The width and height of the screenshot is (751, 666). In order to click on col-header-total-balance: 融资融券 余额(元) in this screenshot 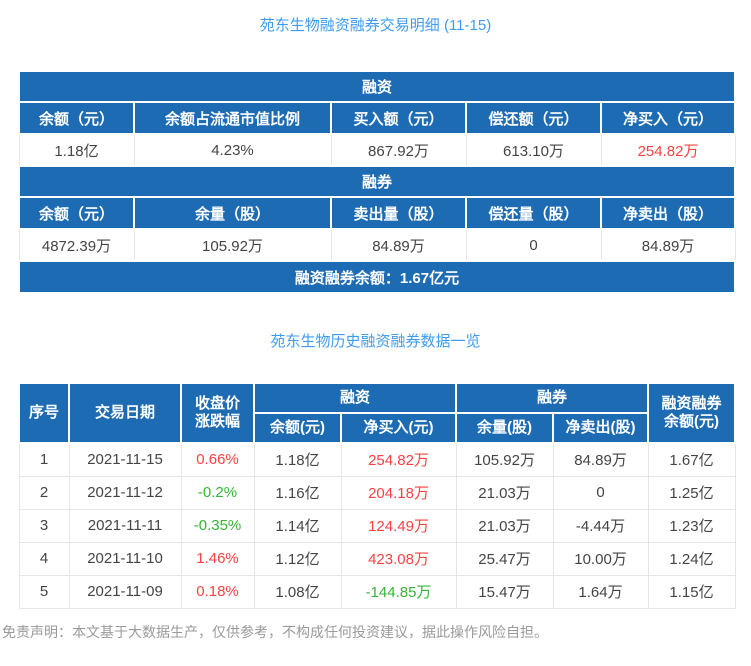, I will do `click(692, 413)`.